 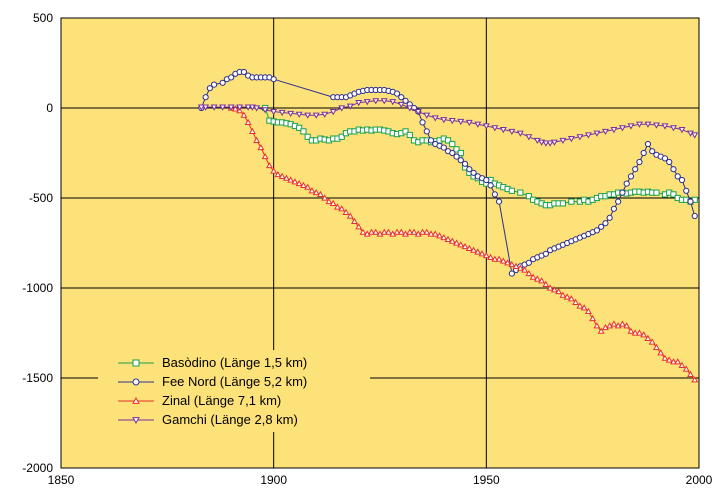 What do you see at coordinates (234, 391) in the screenshot?
I see `legend-background` at bounding box center [234, 391].